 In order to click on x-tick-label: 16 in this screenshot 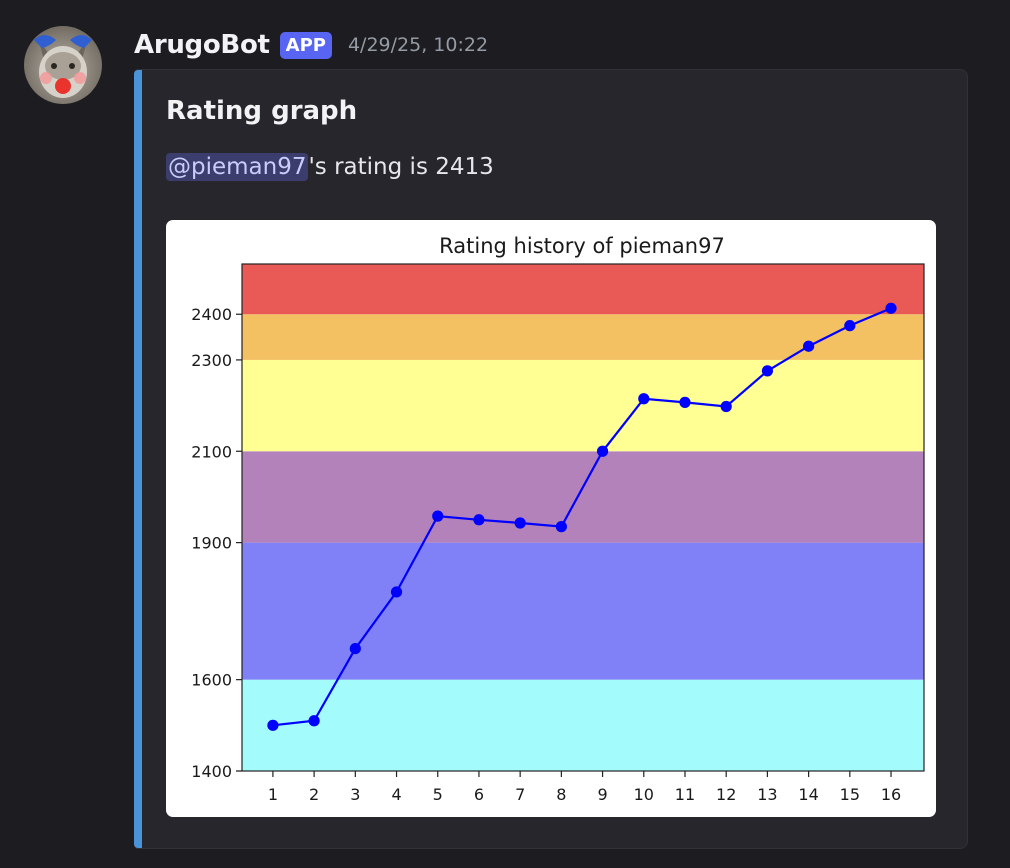, I will do `click(891, 794)`.